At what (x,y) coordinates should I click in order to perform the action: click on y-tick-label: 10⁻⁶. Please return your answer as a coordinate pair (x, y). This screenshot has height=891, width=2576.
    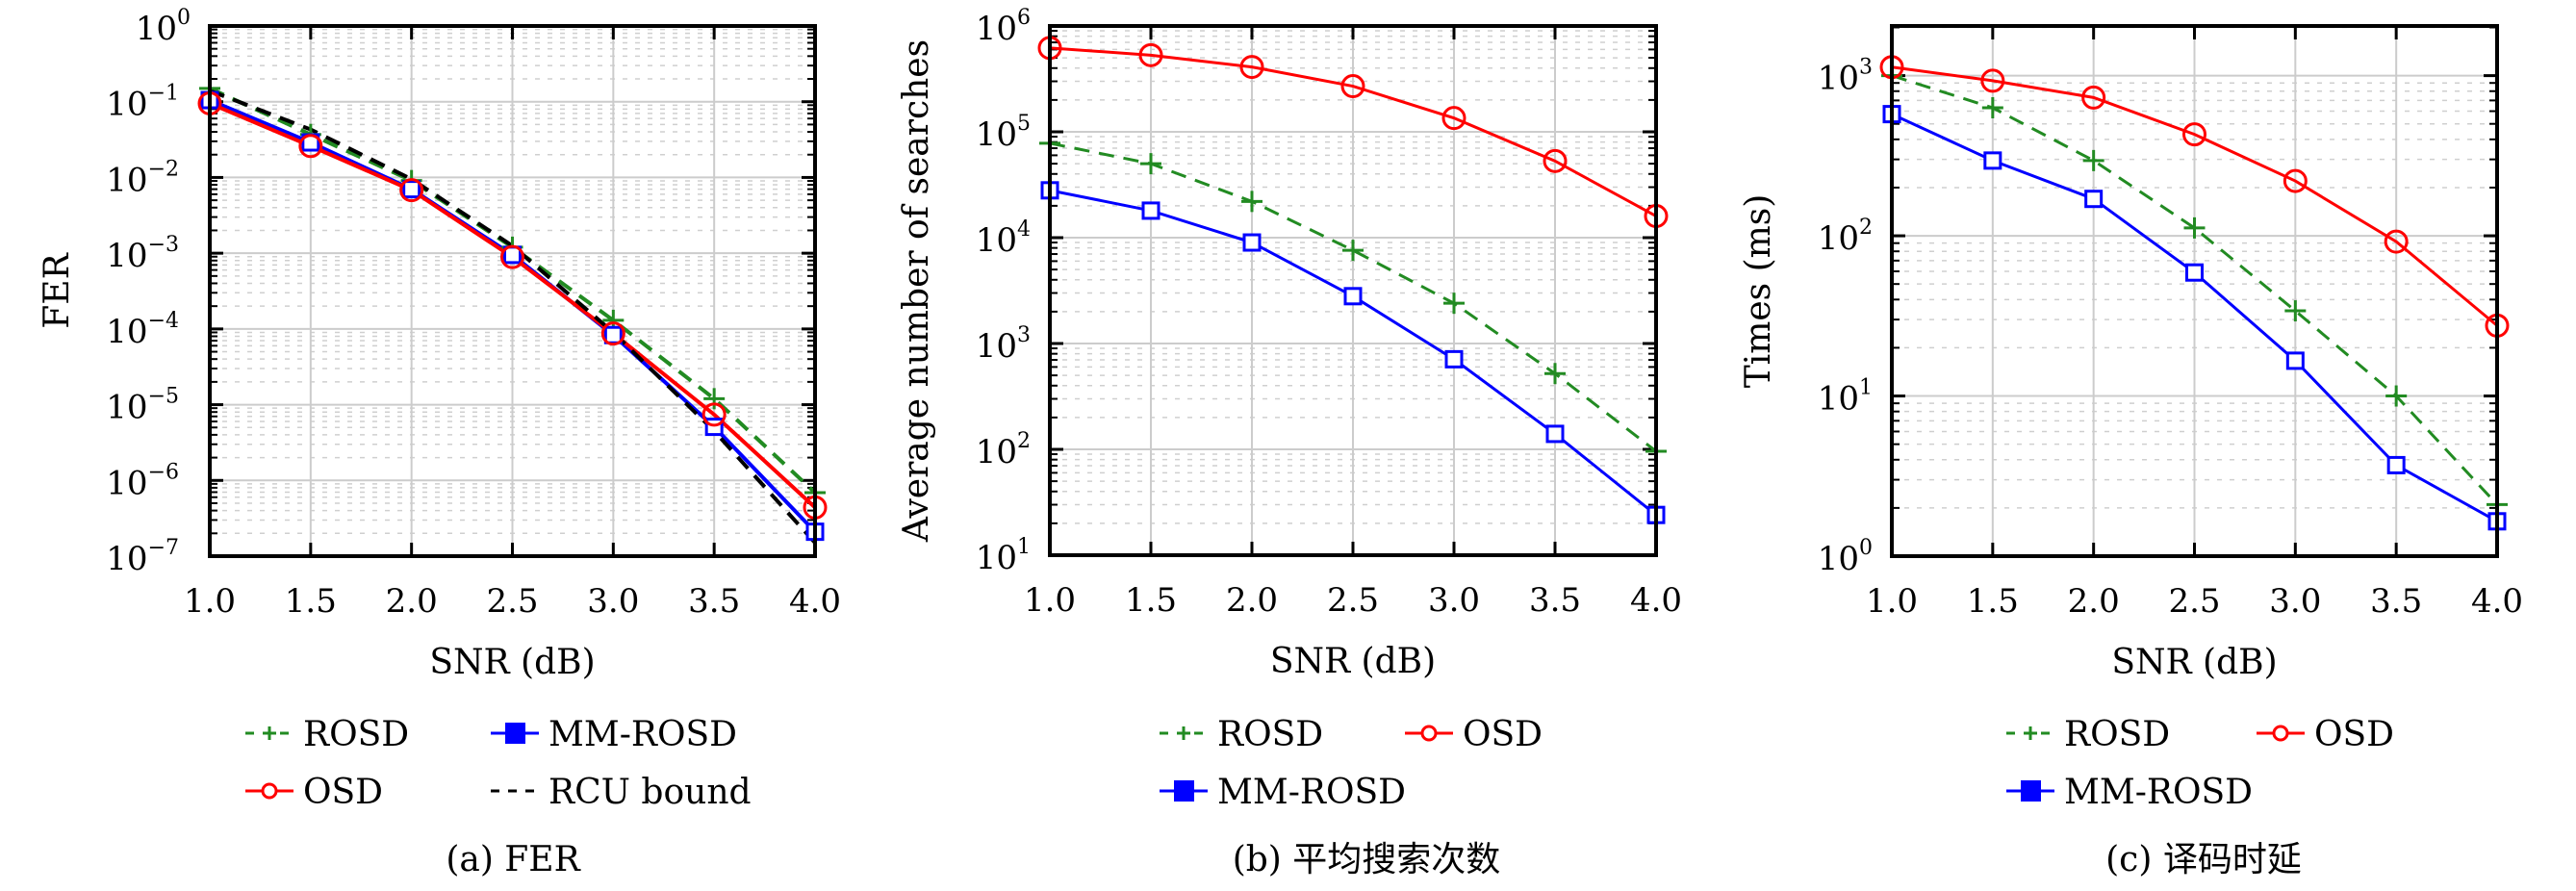
    Looking at the image, I should click on (142, 481).